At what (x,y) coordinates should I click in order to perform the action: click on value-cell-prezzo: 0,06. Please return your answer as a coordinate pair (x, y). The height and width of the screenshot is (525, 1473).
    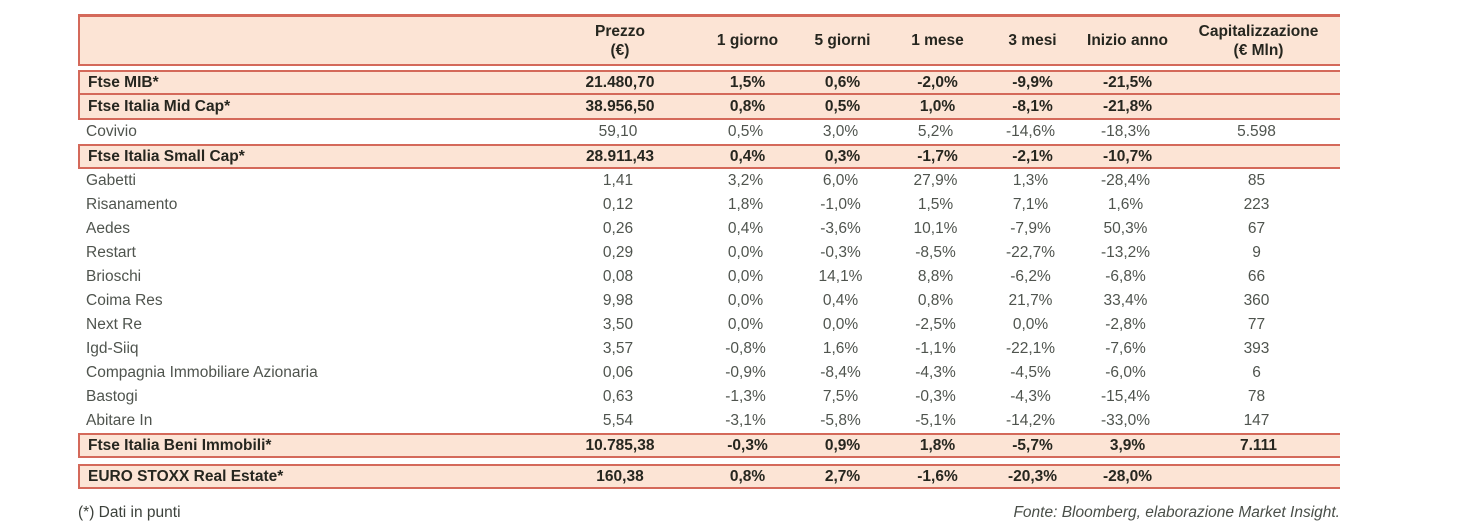
    Looking at the image, I should click on (618, 372).